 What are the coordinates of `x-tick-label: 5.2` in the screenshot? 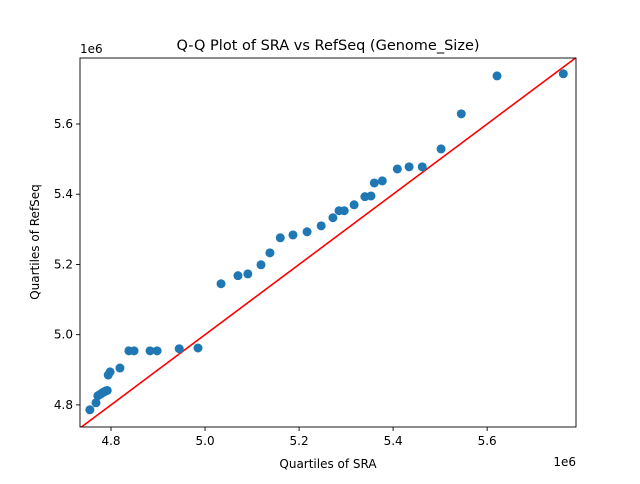 It's located at (299, 441).